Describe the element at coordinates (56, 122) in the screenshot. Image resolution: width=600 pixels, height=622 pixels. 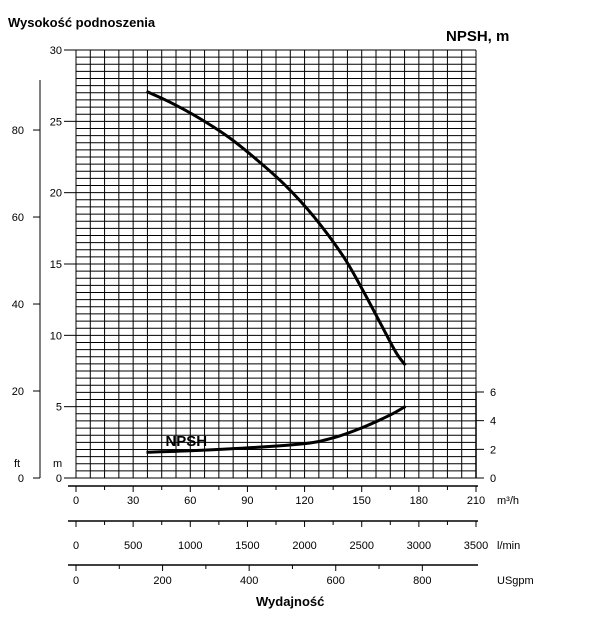
I see `y-tick-label-m: 25` at that location.